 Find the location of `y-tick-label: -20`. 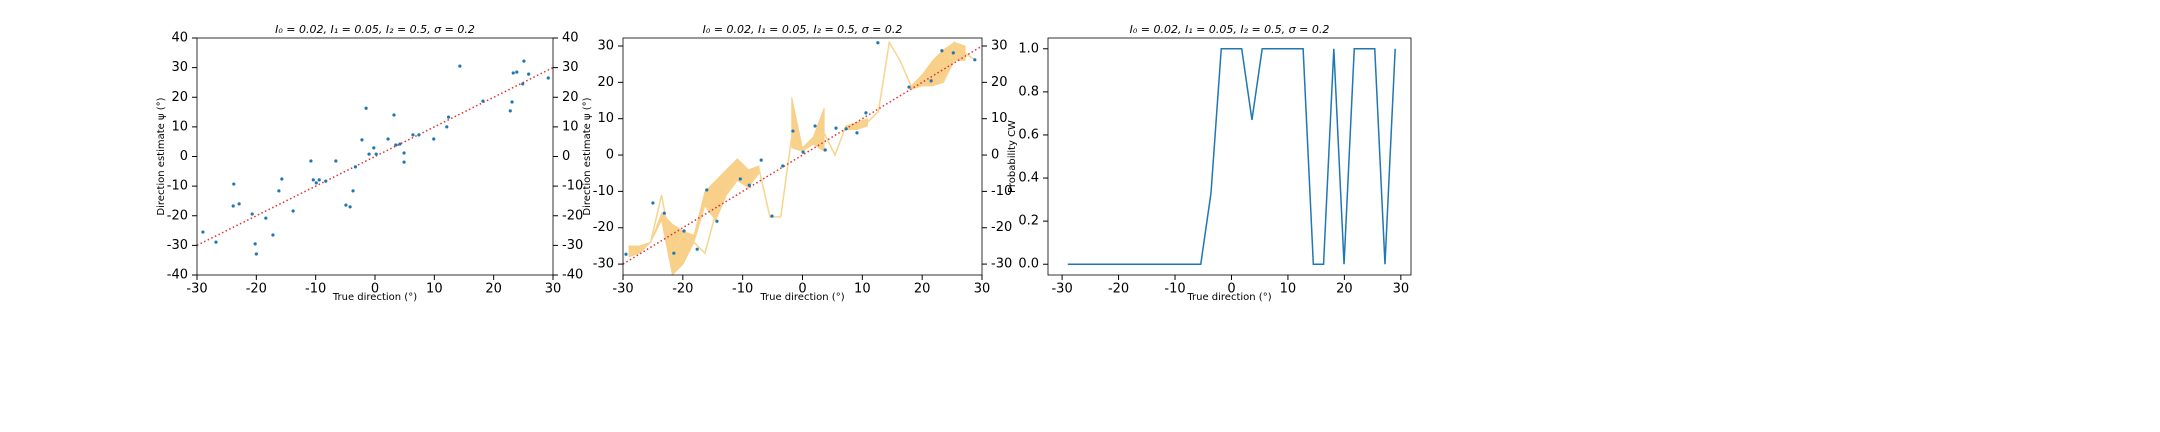

y-tick-label: -20 is located at coordinates (603, 227).